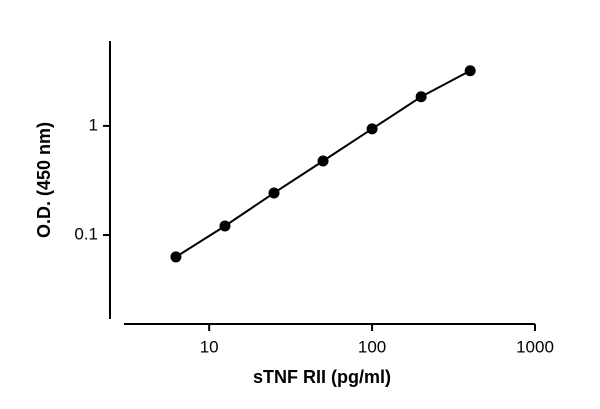 The width and height of the screenshot is (600, 409). Describe the element at coordinates (93, 124) in the screenshot. I see `y-tick-label: 1` at that location.